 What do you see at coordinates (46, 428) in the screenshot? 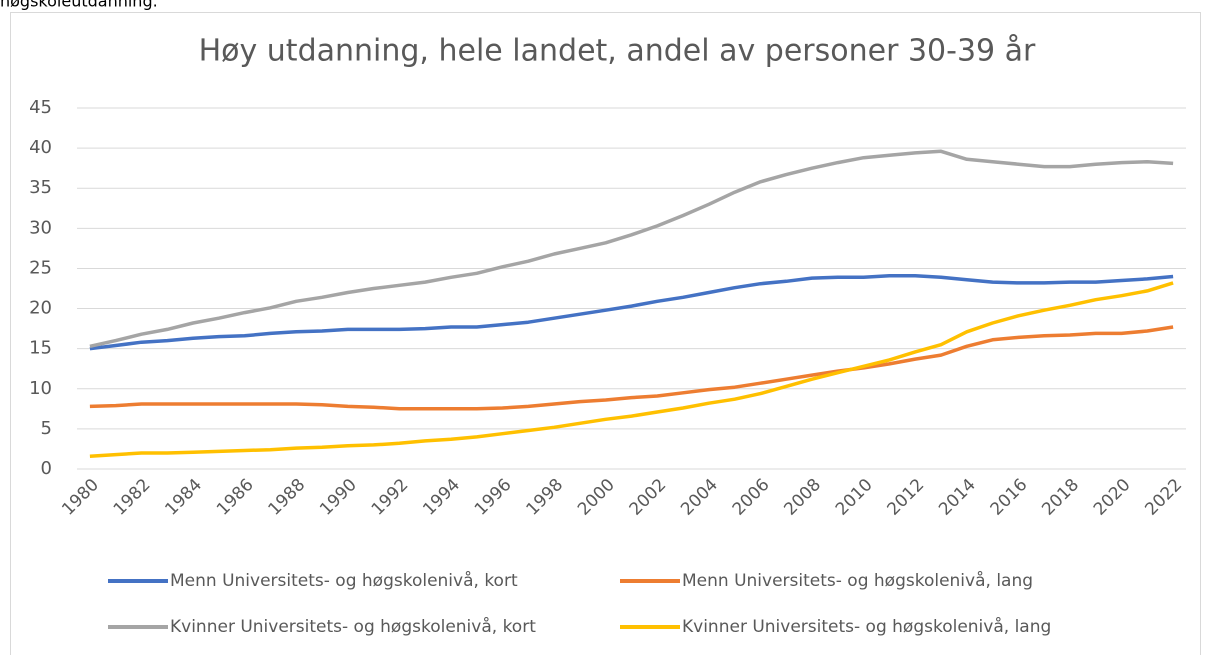
I see `y-tick-label: 5` at bounding box center [46, 428].